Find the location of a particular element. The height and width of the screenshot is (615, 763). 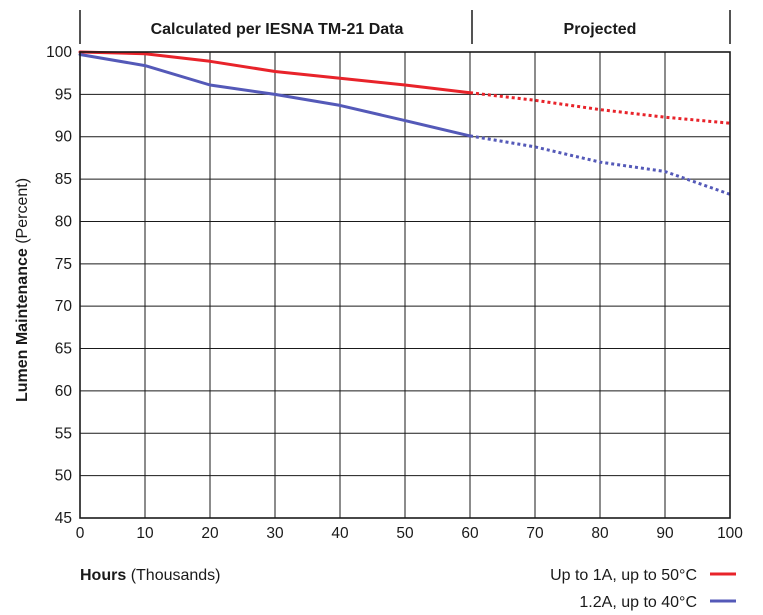

series-1-projected-line is located at coordinates (600, 108).